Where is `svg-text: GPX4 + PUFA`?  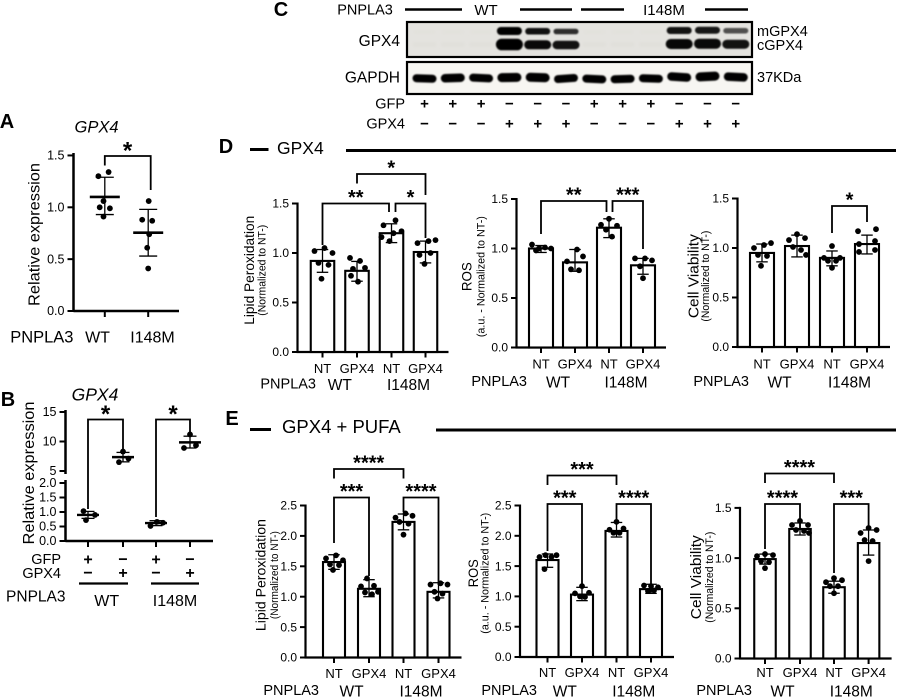 svg-text: GPX4 + PUFA is located at coordinates (341, 426).